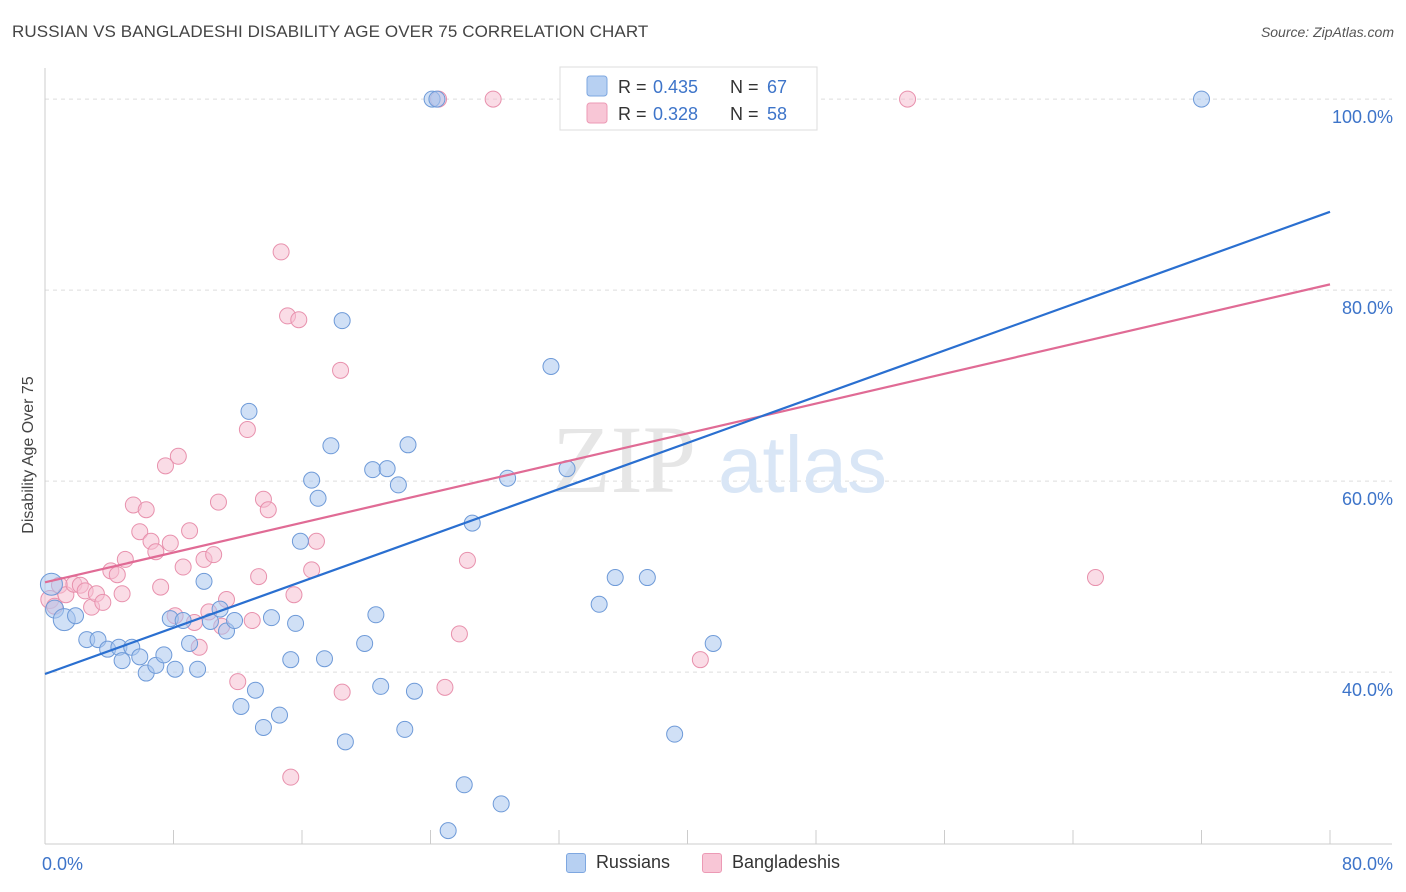 This screenshot has width=1406, height=892. I want to click on legend-swatch-russians, so click(575, 862).